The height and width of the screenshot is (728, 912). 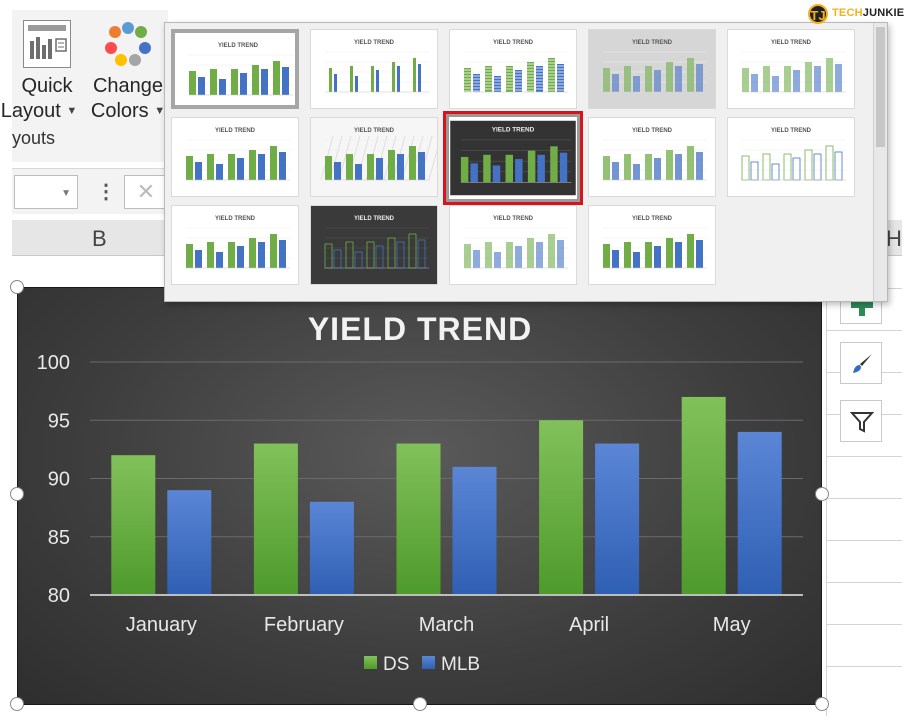 I want to click on bar-ds-march, so click(x=418, y=519).